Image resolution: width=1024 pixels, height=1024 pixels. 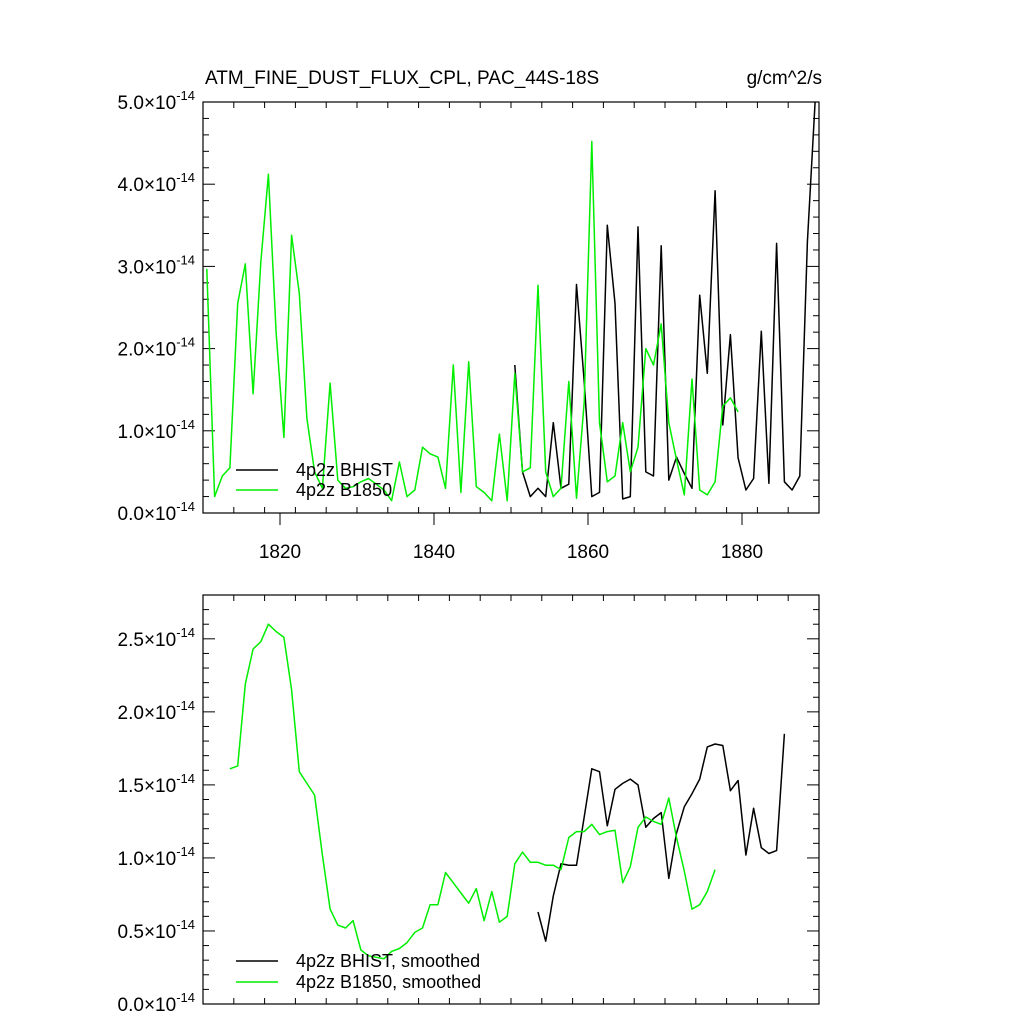 I want to click on chart-title: ATM_FINE_DUST_FLUX_CPL, PAC_44S-18S, so click(x=402, y=78).